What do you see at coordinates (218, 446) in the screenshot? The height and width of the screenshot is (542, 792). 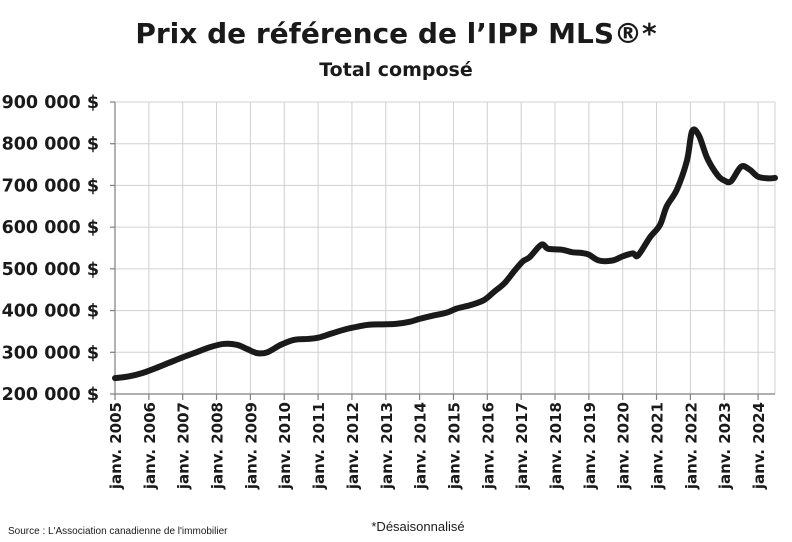 I see `x-tick-label: janv. 2008` at bounding box center [218, 446].